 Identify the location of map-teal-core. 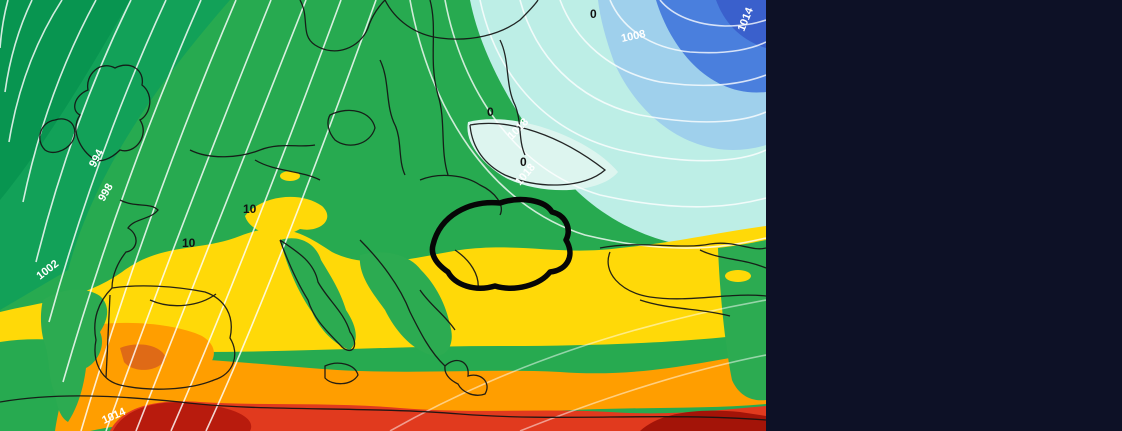
(65, 100).